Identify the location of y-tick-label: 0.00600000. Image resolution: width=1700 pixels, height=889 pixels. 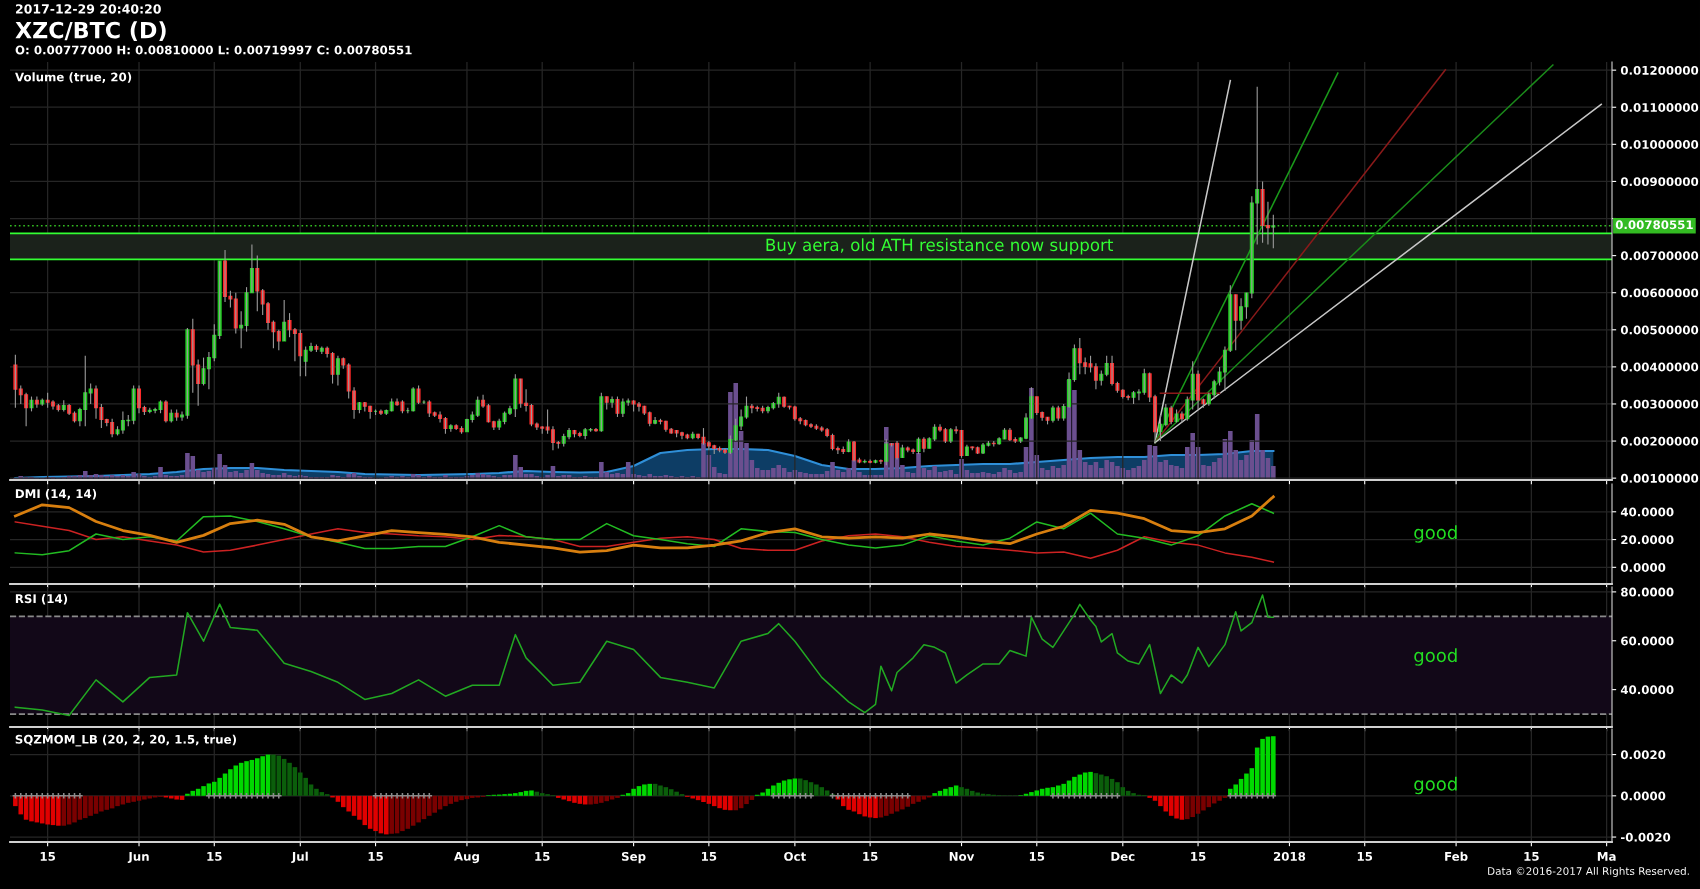
(1659, 293).